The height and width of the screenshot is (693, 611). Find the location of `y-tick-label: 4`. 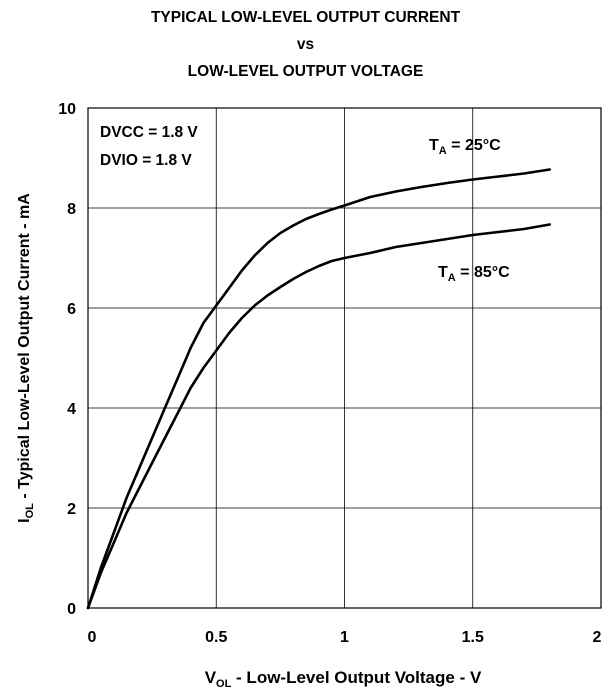

y-tick-label: 4 is located at coordinates (71, 409).